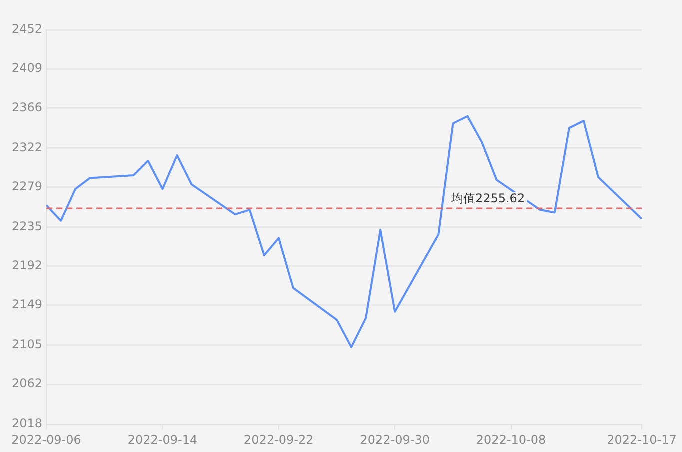 Image resolution: width=682 pixels, height=452 pixels. Describe the element at coordinates (27, 68) in the screenshot. I see `y-tick-label: 2409` at that location.